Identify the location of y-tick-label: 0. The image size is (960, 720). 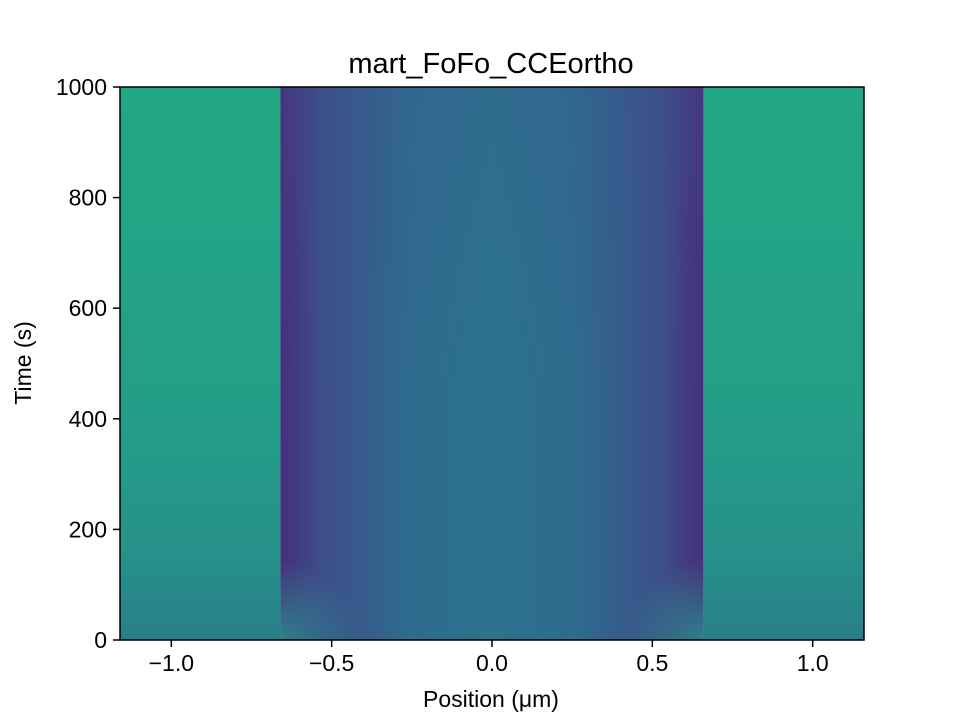
(100, 640).